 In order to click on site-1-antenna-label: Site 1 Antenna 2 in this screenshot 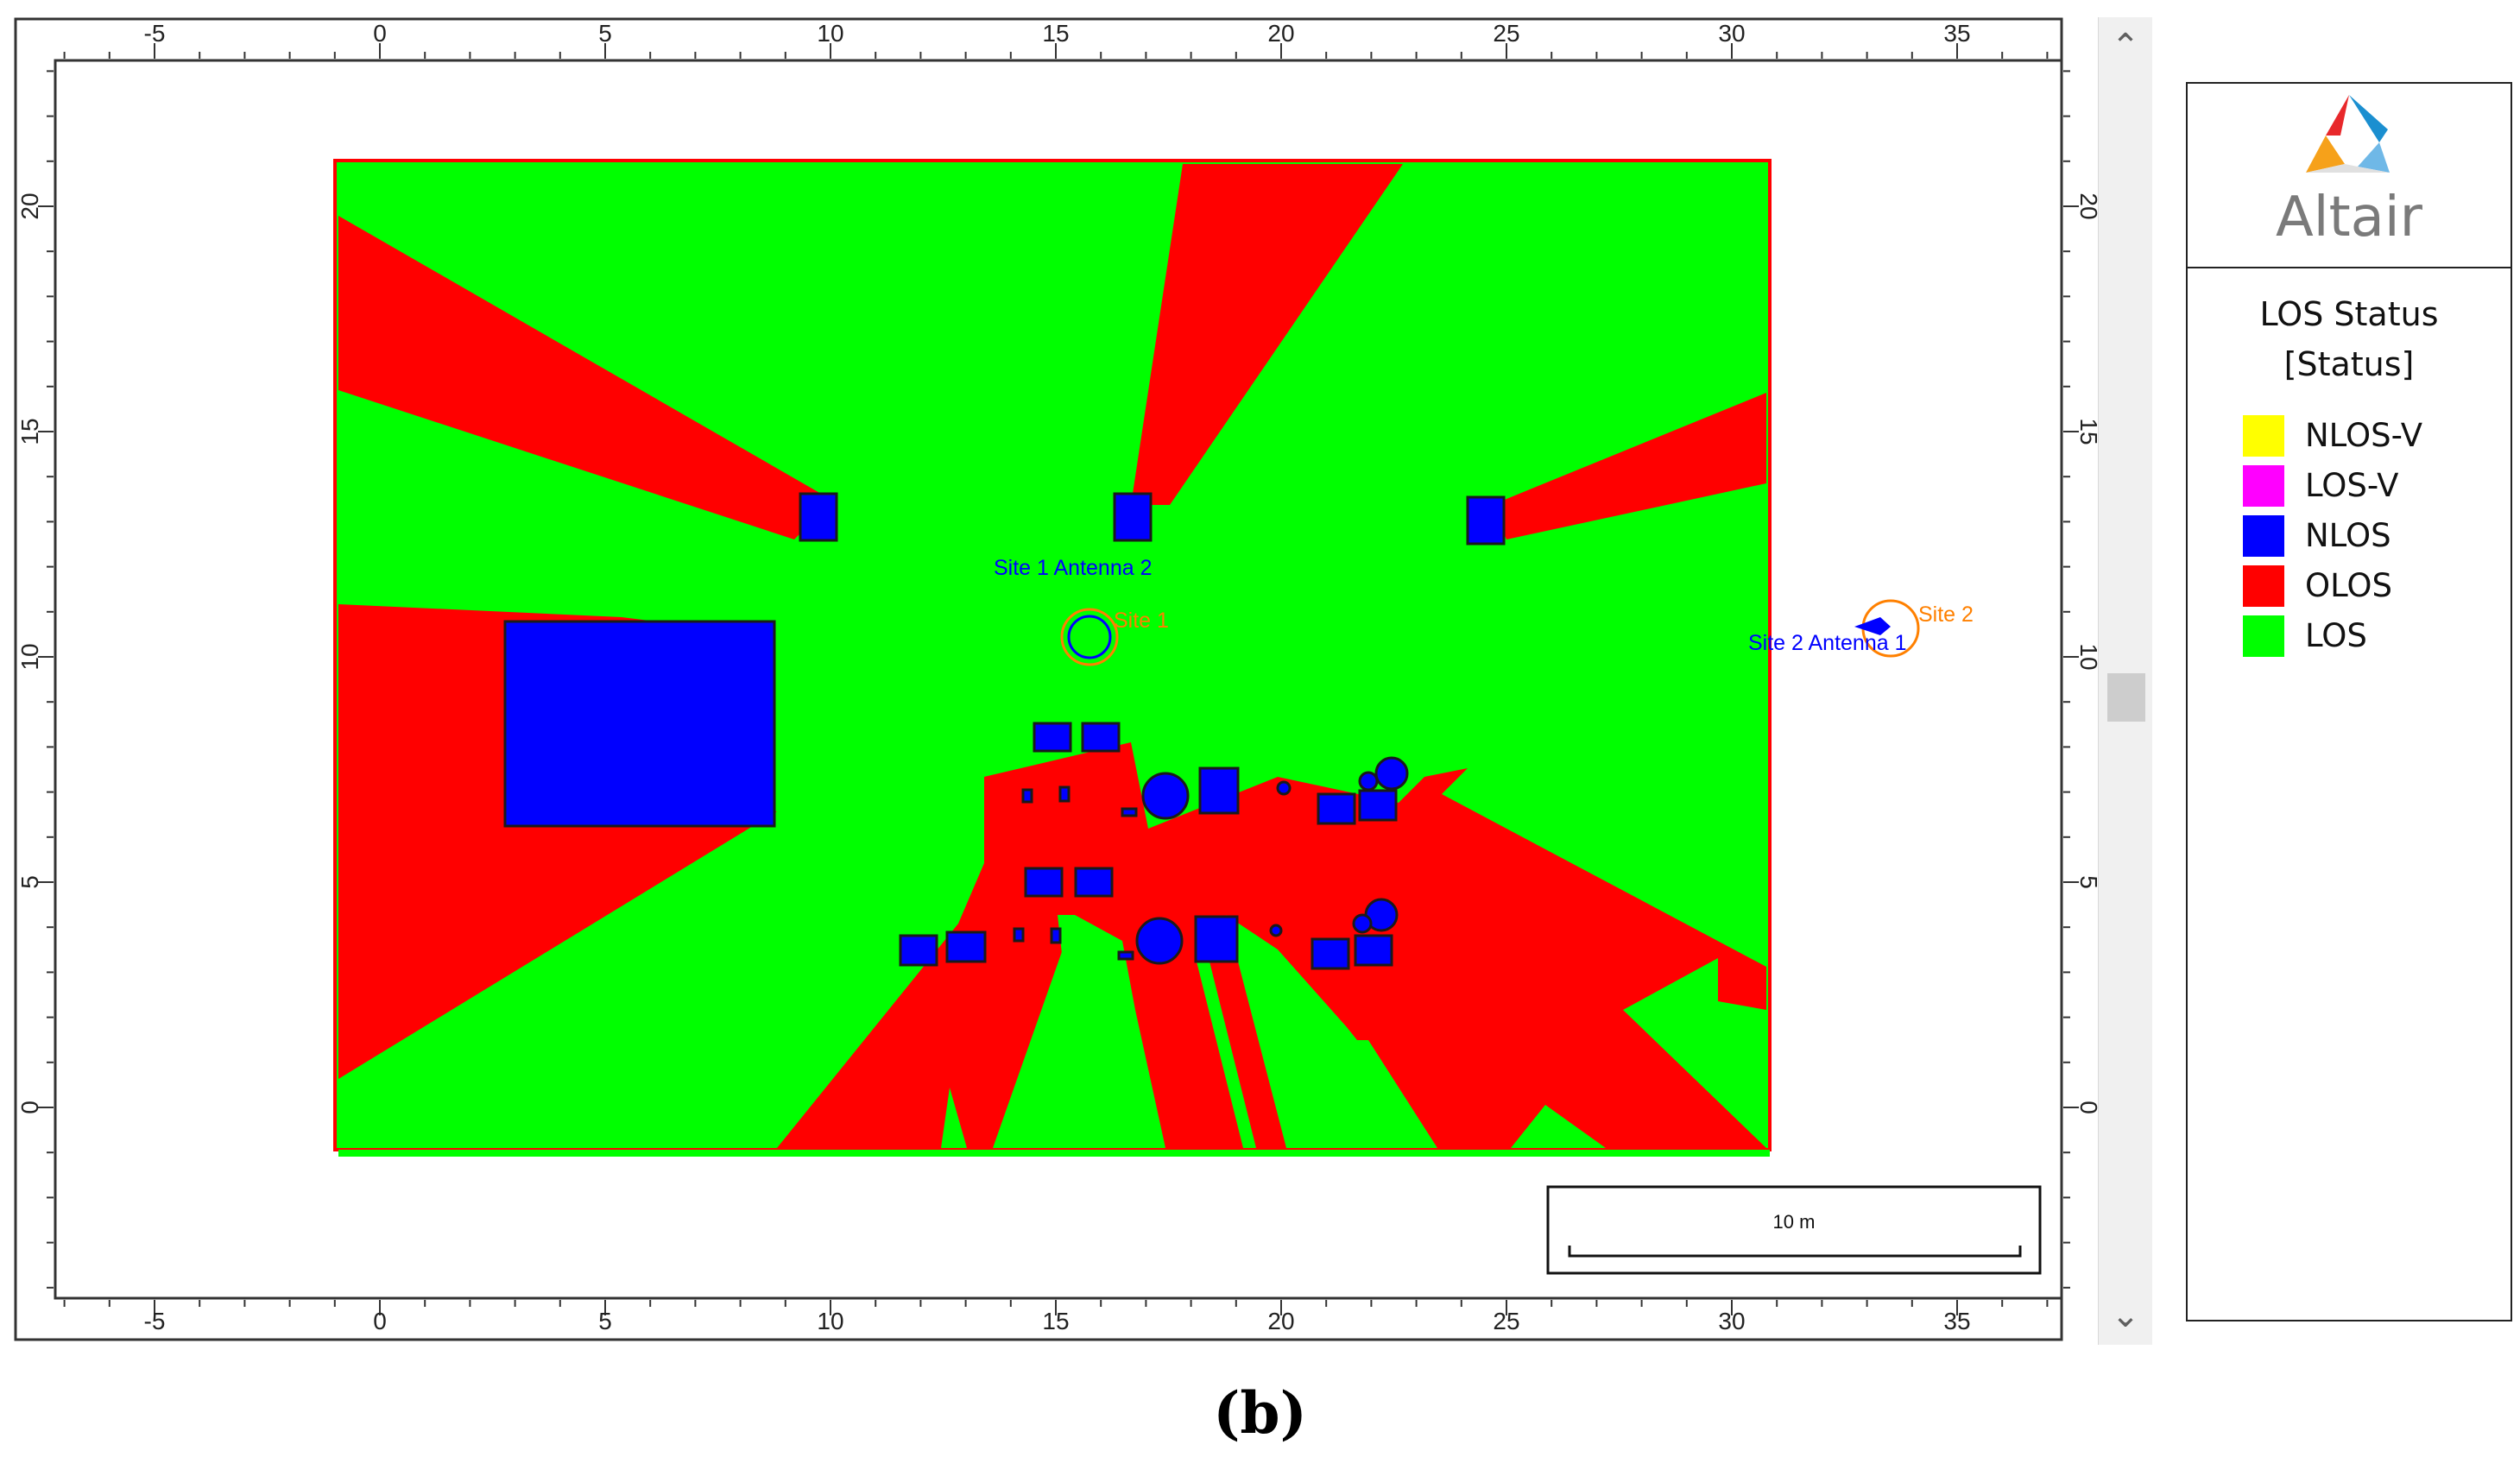, I will do `click(1073, 568)`.